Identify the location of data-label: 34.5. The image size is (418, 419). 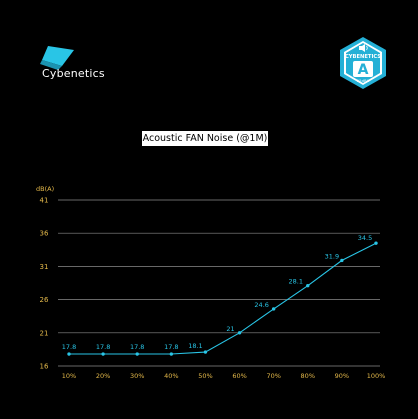
(365, 238).